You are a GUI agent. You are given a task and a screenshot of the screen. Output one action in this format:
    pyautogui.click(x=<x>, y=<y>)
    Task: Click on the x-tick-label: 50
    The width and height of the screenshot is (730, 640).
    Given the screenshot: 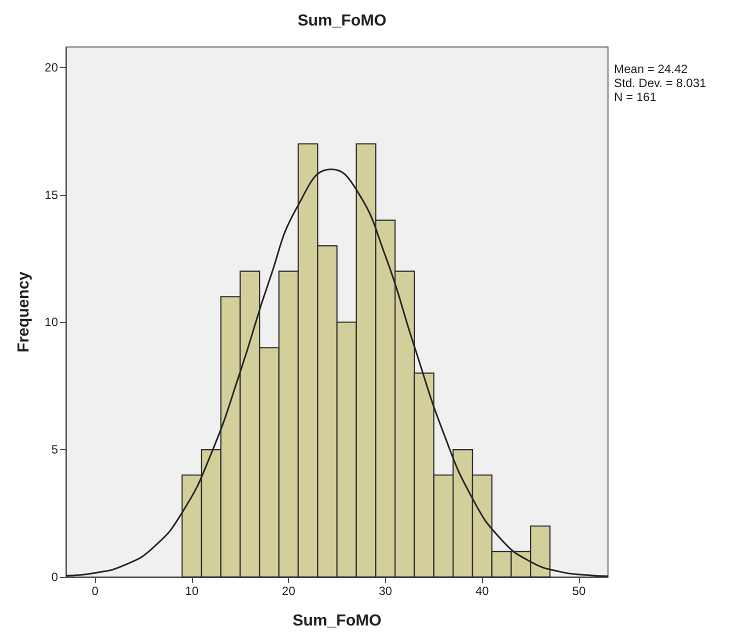 What is the action you would take?
    pyautogui.click(x=579, y=591)
    